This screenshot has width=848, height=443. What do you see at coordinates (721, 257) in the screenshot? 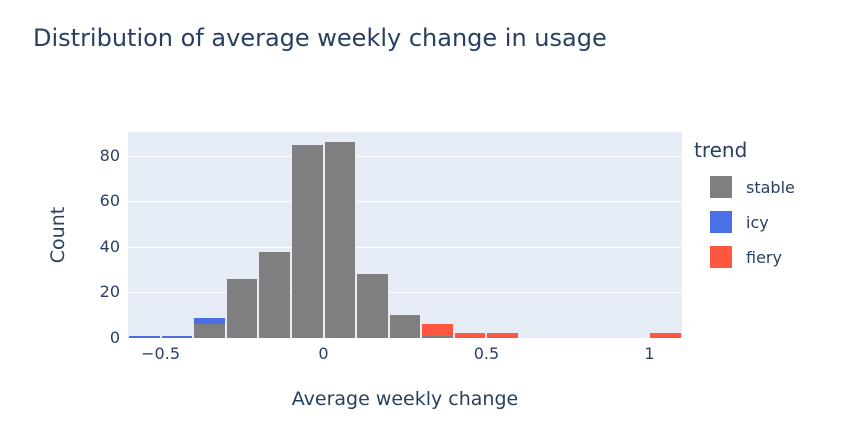
I see `legend-swatch-fiery` at bounding box center [721, 257].